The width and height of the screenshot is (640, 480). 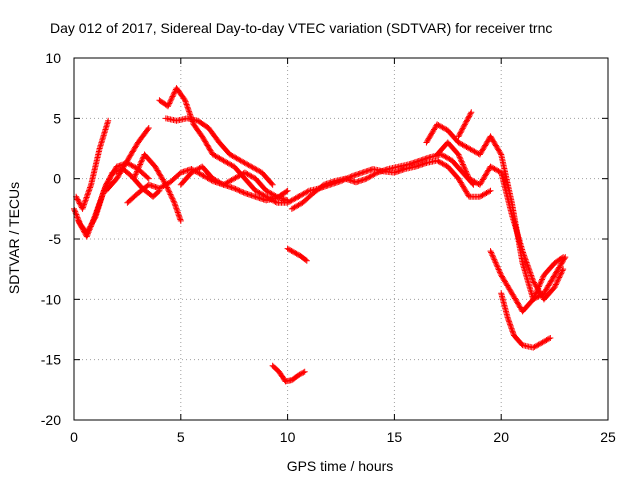 What do you see at coordinates (340, 466) in the screenshot?
I see `x-axis-label: GPS time / hours` at bounding box center [340, 466].